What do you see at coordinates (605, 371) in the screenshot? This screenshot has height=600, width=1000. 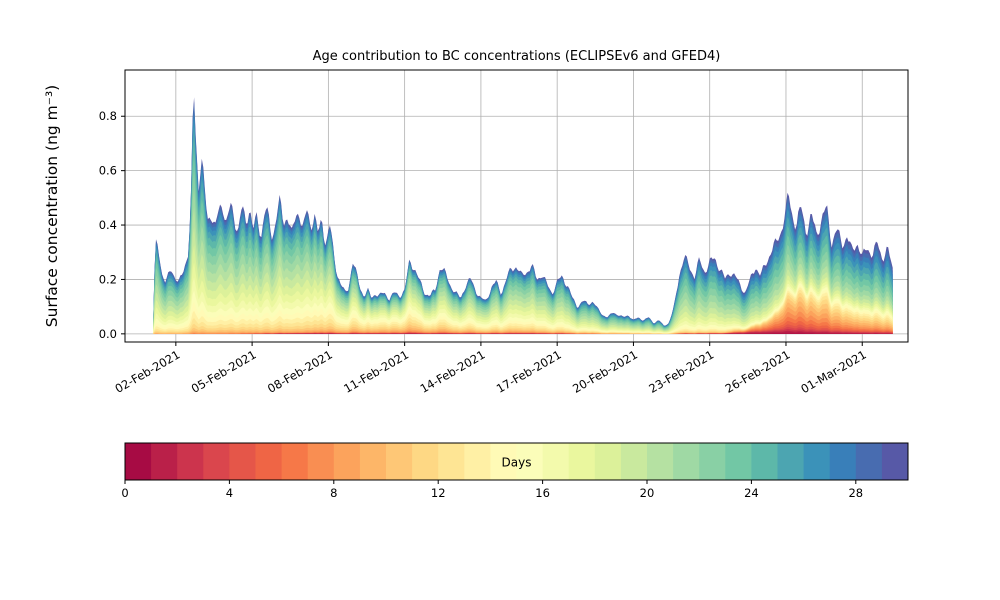 I see `x-tick-label: 20-Feb-2021` at bounding box center [605, 371].